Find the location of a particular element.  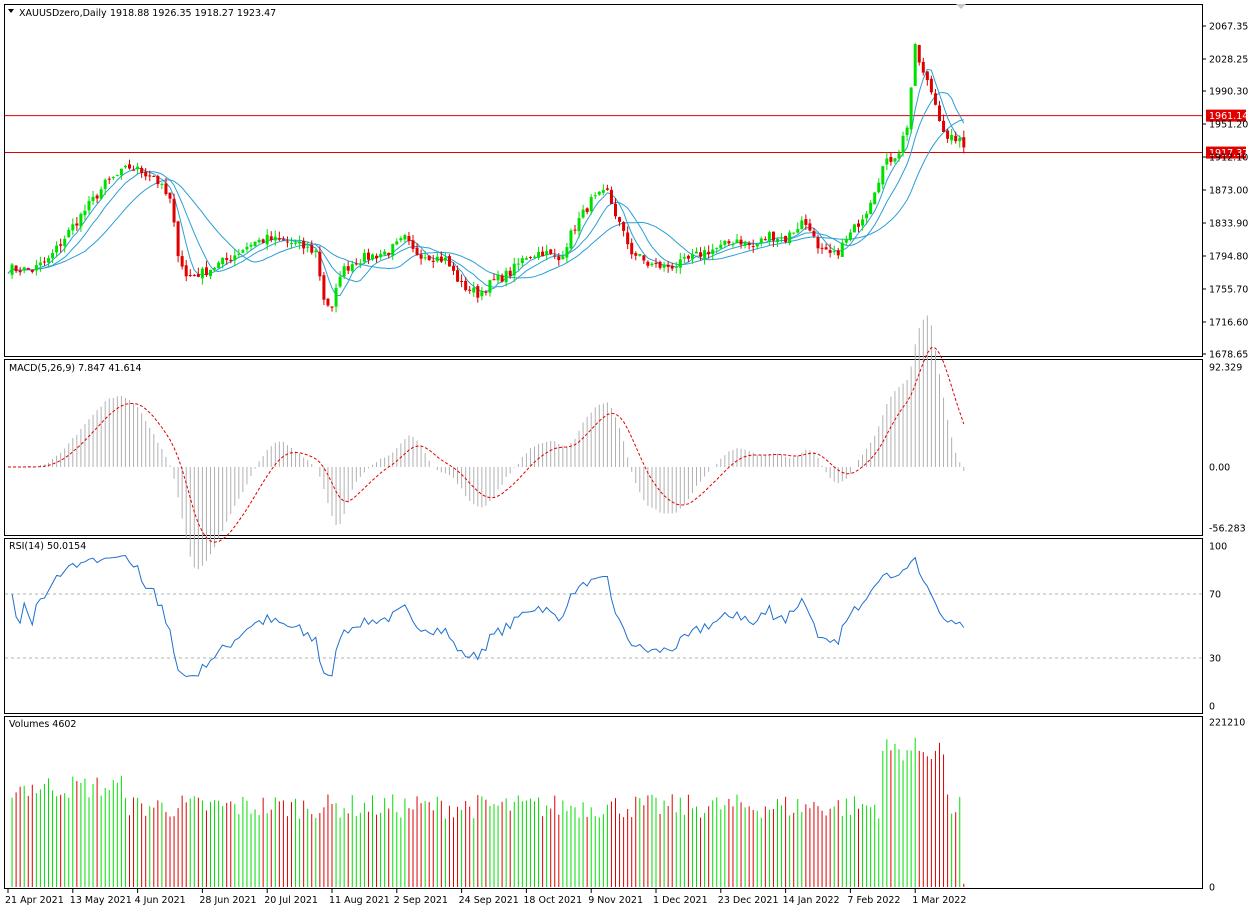

price-tick-label: 1951.20 is located at coordinates (1228, 125).